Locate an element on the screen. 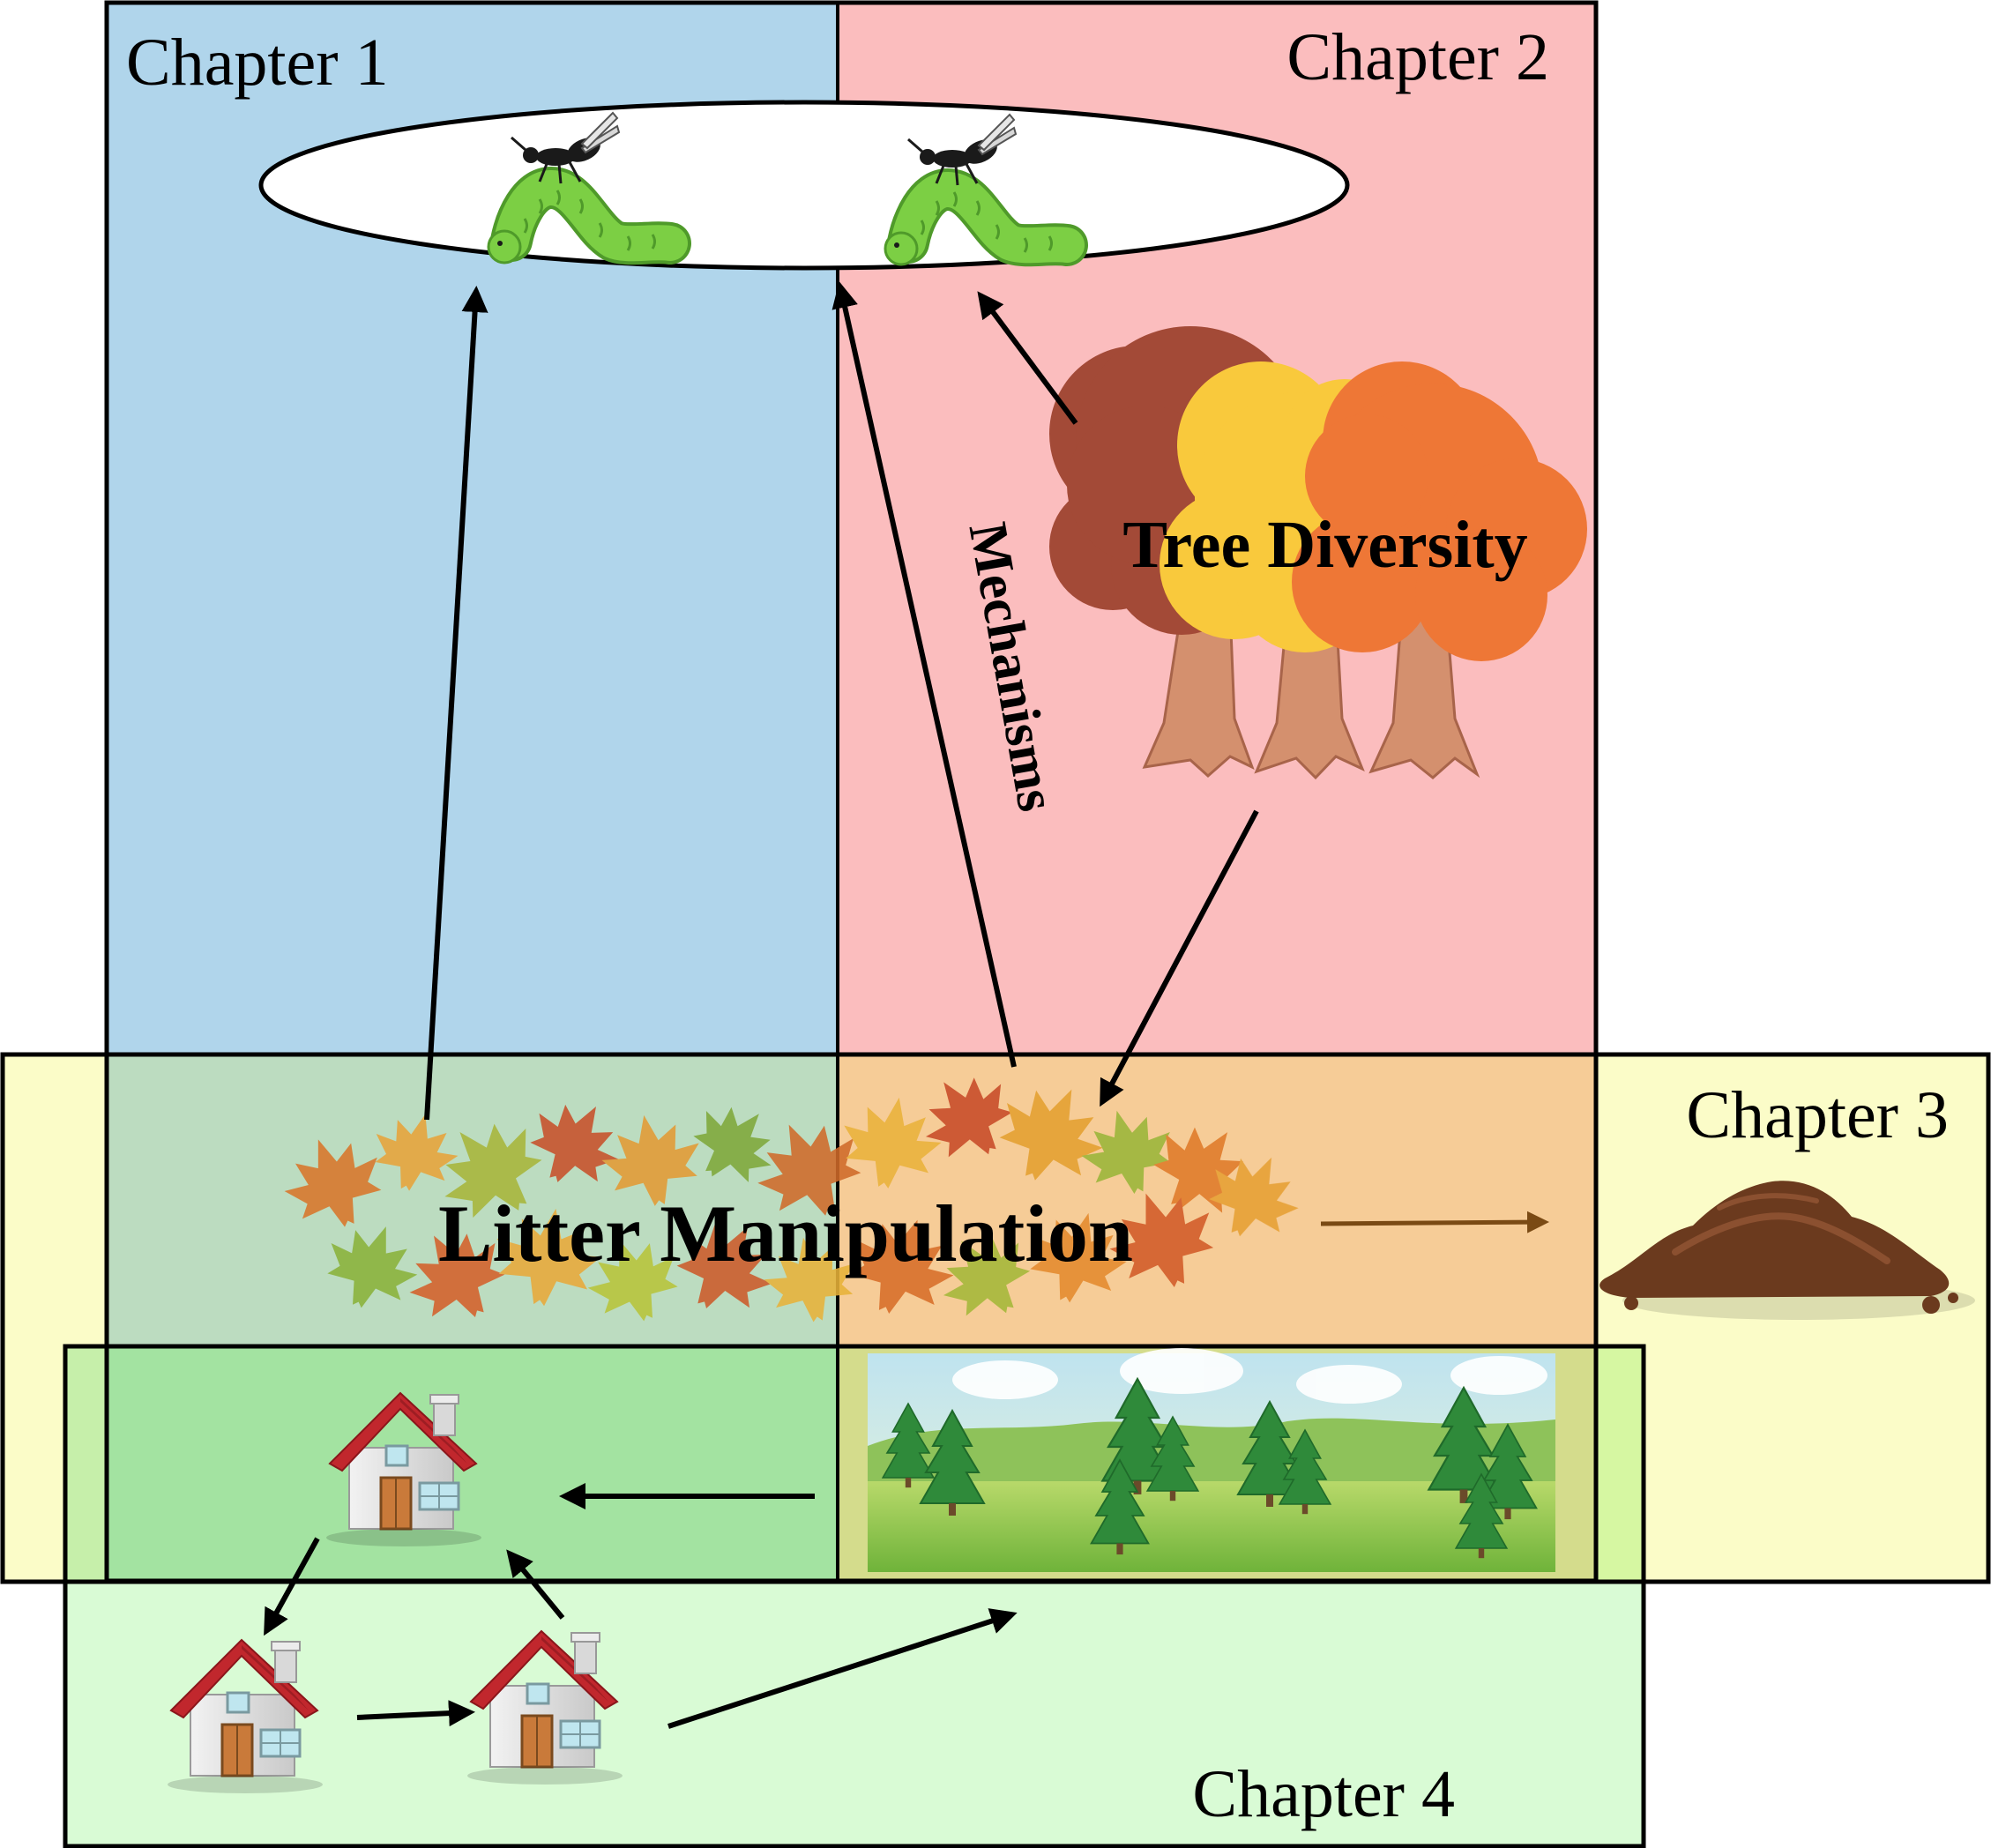 The image size is (1991, 1848). arrow-house-top-to-left is located at coordinates (292, 1586).